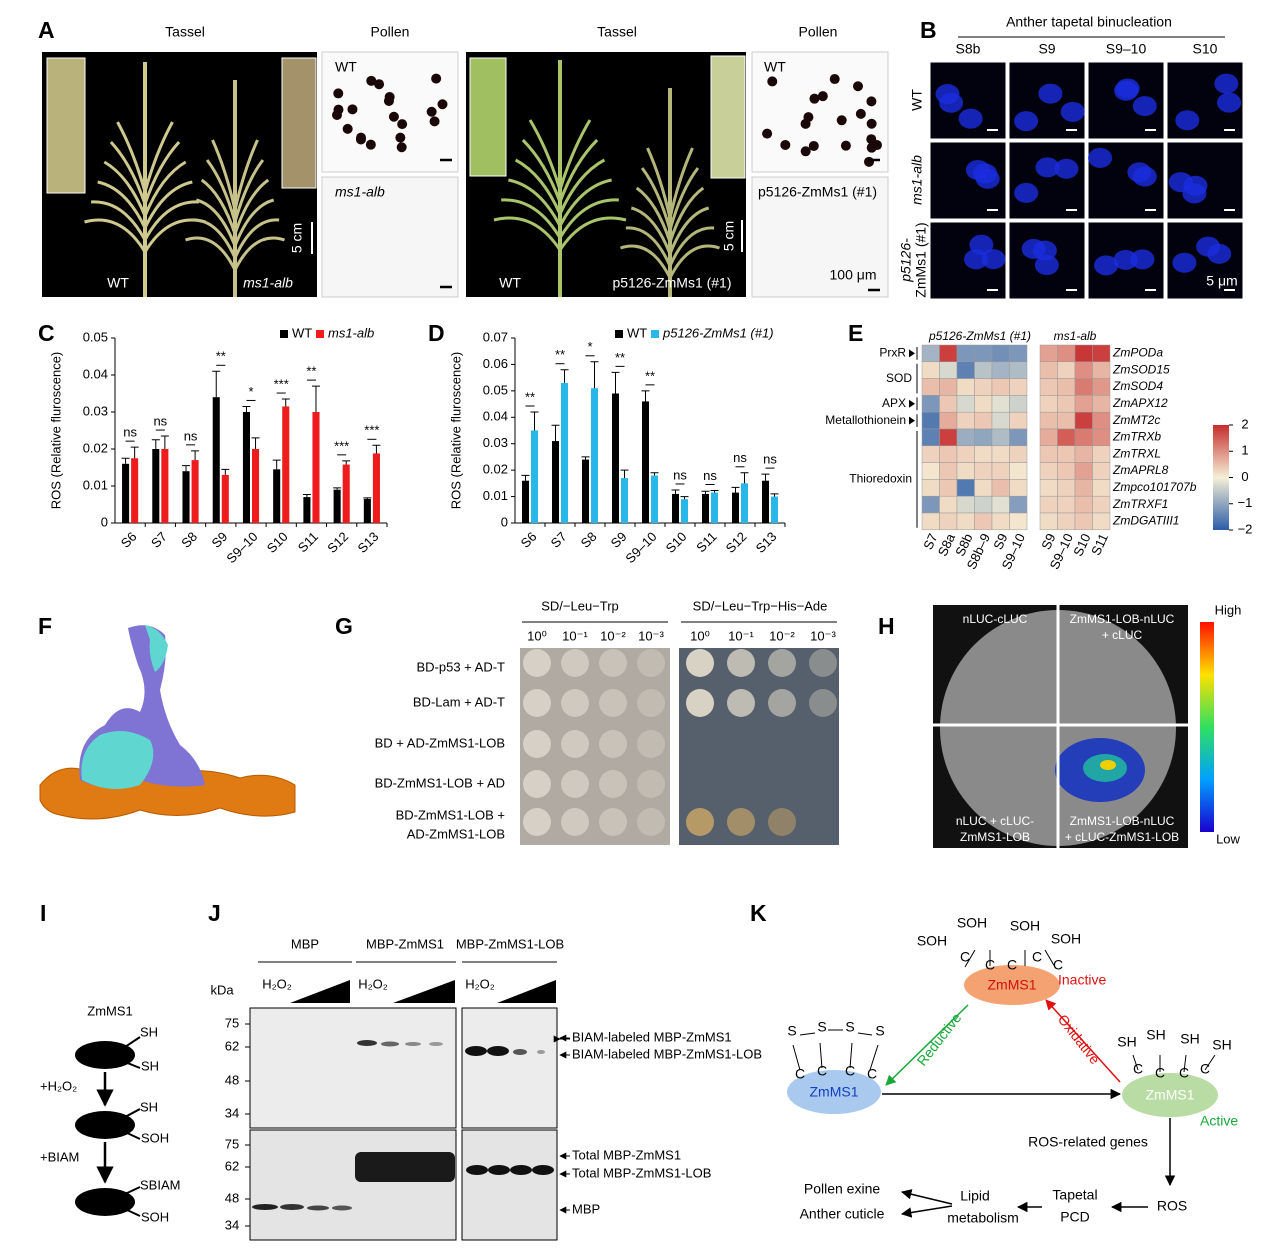 The width and height of the screenshot is (1269, 1250). I want to click on panel-letter: I, so click(43, 913).